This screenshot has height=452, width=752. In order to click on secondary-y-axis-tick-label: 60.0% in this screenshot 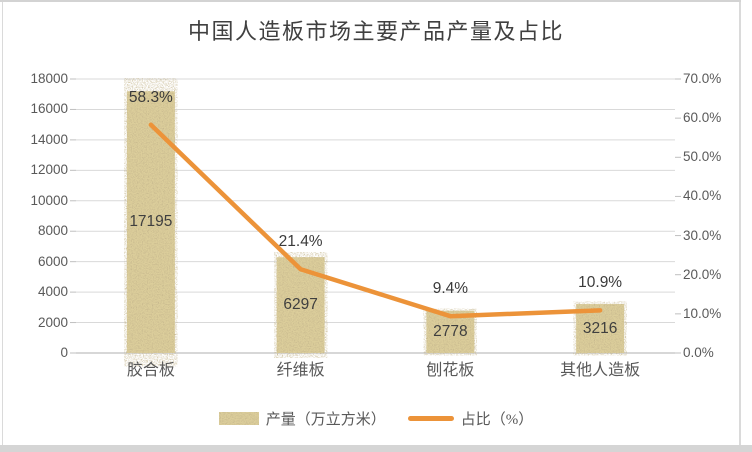, I will do `click(702, 118)`.